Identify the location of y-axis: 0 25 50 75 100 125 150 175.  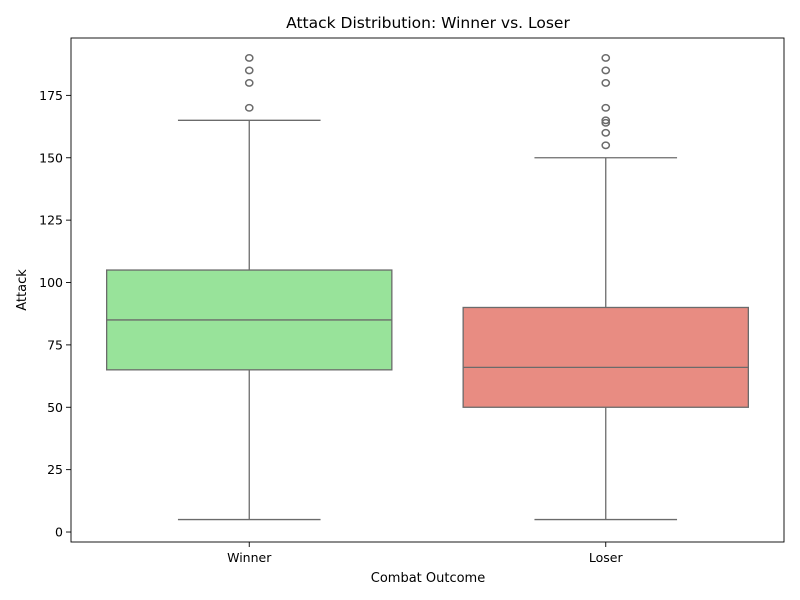
(55, 314).